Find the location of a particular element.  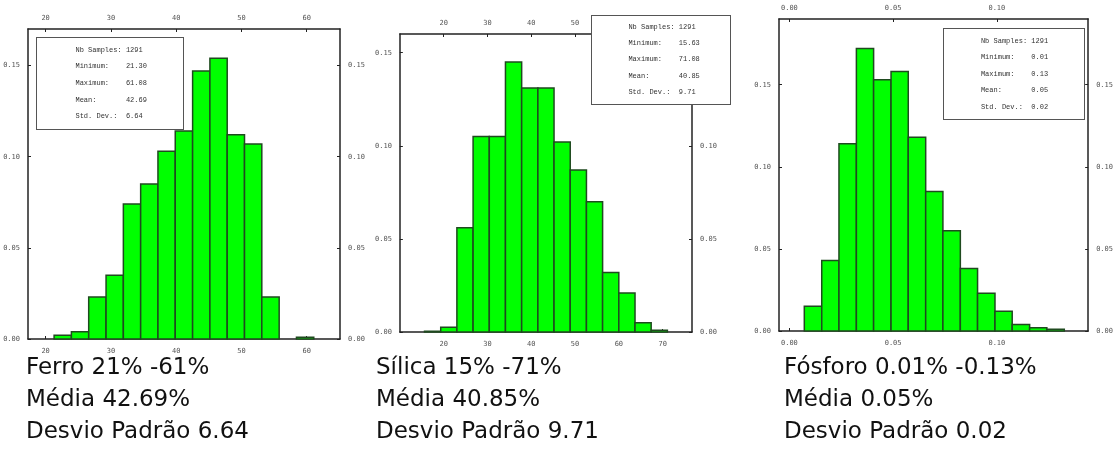

text: Sílica 15% -71% Média 40.85% Desvio Padrão 9.71 is located at coordinates (487, 398).